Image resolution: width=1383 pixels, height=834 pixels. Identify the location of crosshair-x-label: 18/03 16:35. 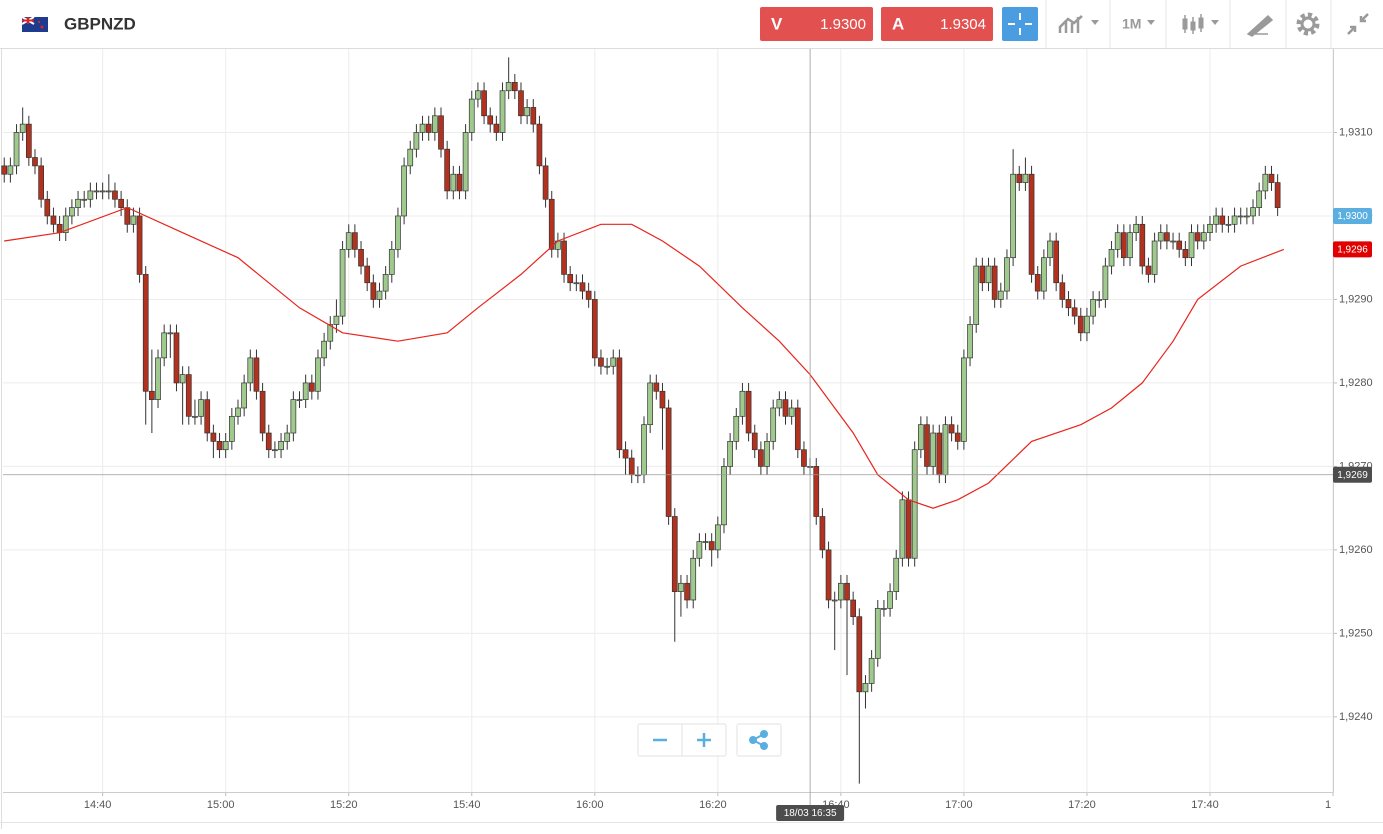
(810, 813).